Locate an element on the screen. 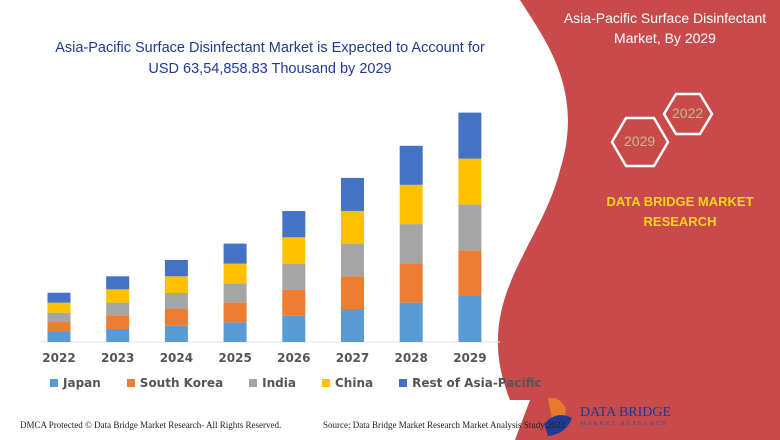  bar-segment-rest-of-asia-pacific-2029 is located at coordinates (470, 135).